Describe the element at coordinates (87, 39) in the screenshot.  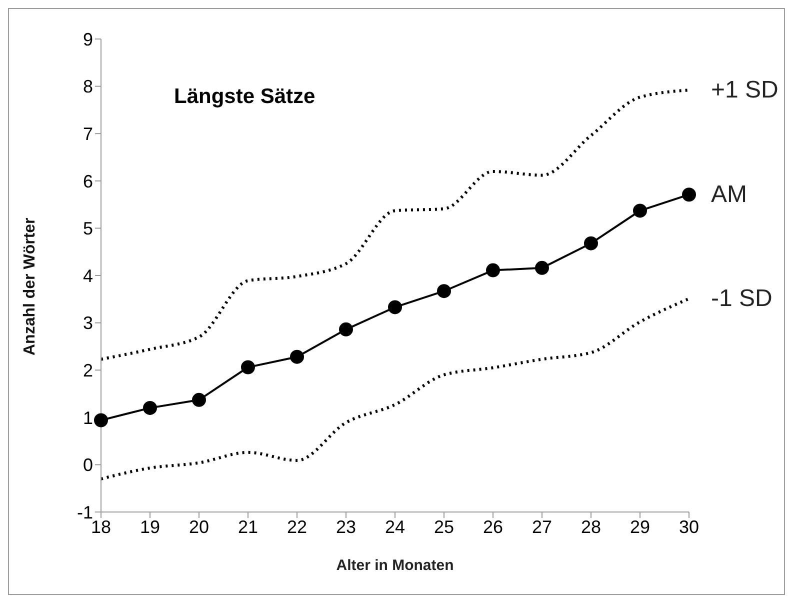
I see `y-tick-label: 9` at that location.